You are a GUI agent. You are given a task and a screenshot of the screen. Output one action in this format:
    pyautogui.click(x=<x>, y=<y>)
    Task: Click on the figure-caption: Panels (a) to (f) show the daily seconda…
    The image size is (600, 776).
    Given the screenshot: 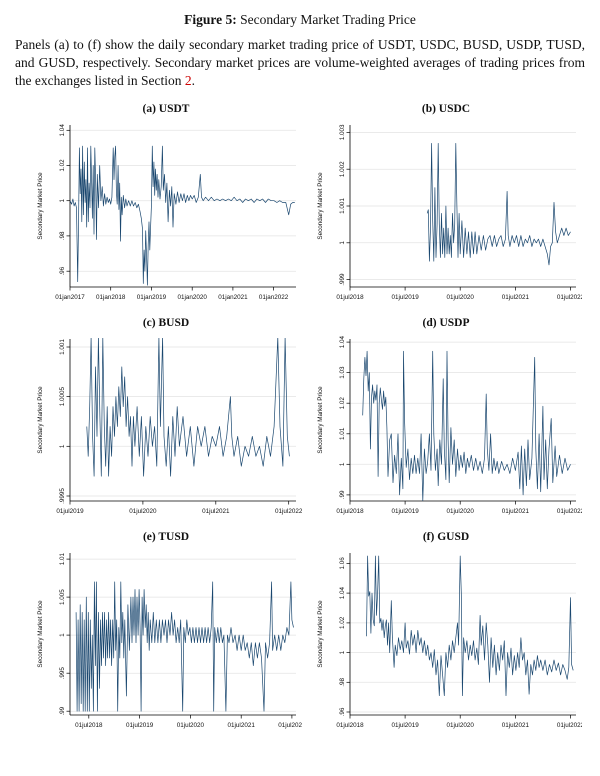 What is the action you would take?
    pyautogui.click(x=300, y=62)
    